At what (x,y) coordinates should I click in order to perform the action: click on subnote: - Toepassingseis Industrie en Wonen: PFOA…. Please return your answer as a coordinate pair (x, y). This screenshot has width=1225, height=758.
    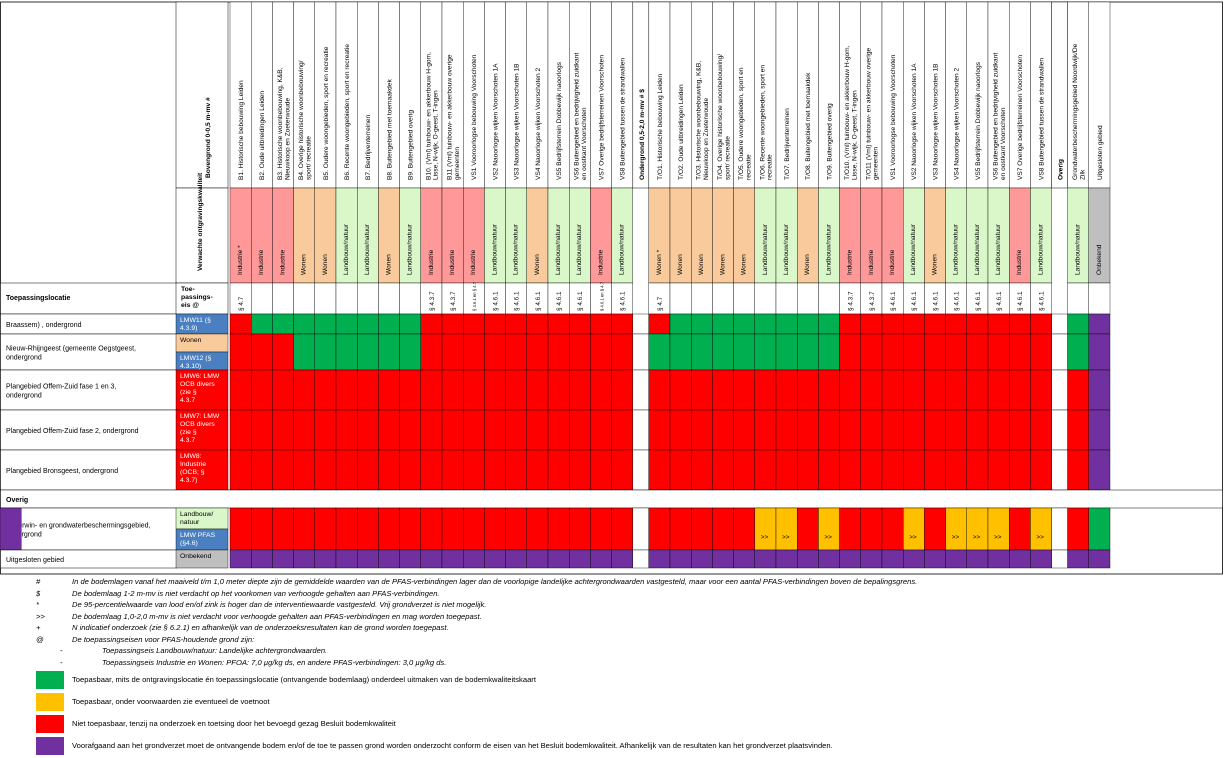
    Looking at the image, I should click on (626, 663).